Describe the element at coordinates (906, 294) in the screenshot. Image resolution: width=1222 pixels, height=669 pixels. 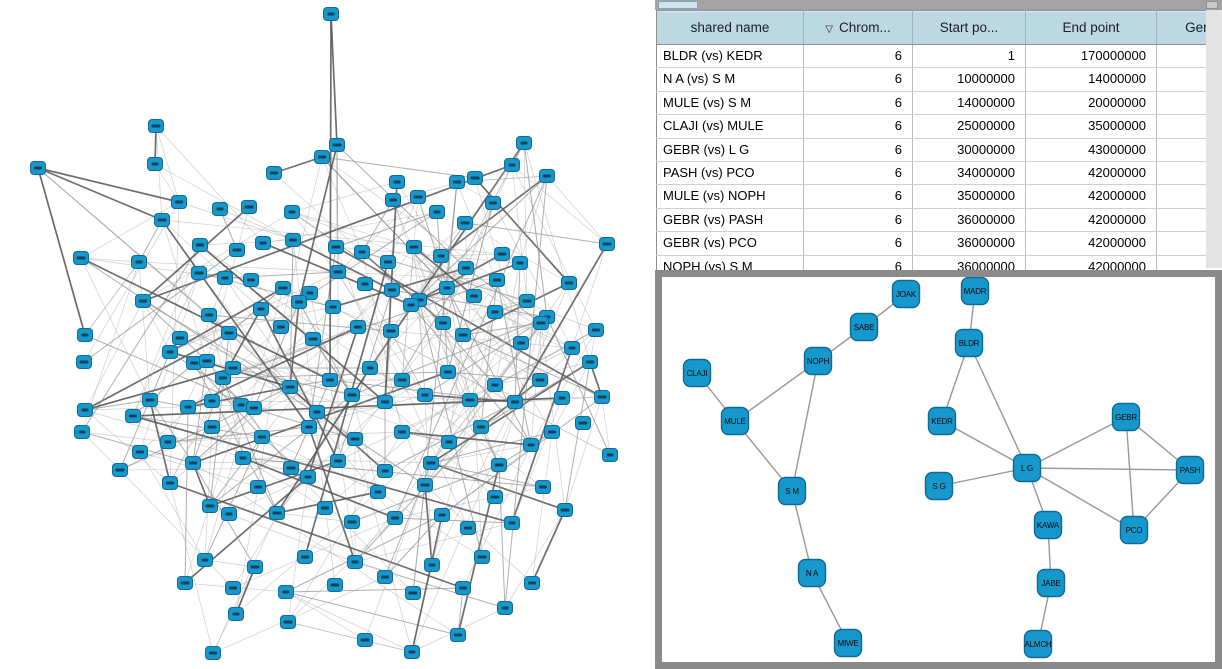
I see `network-node-joak: JOAK` at that location.